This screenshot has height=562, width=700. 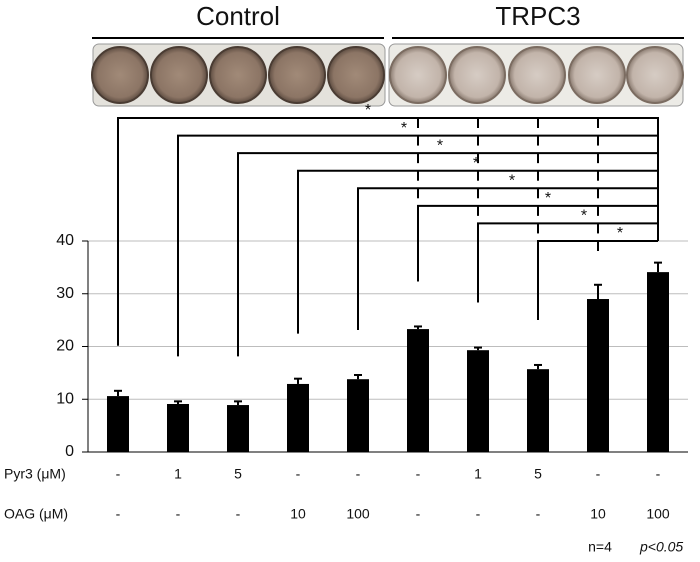 I want to click on y-tick-label: 20, so click(x=65, y=346).